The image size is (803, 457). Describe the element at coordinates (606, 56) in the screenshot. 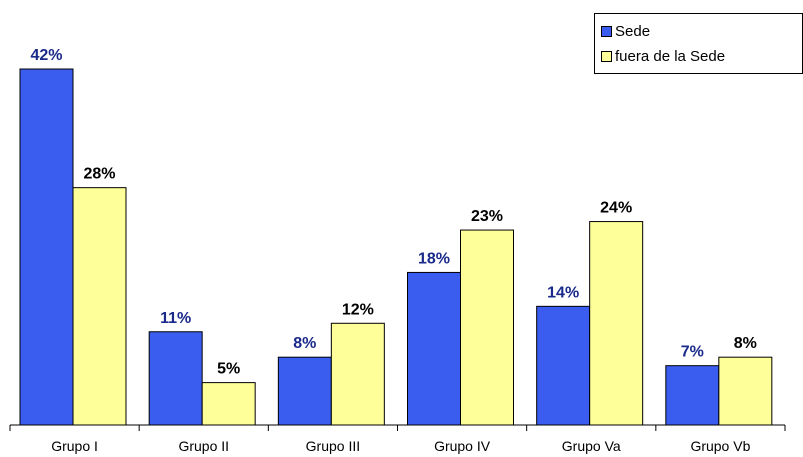

I see `legend-swatch-fuera` at that location.